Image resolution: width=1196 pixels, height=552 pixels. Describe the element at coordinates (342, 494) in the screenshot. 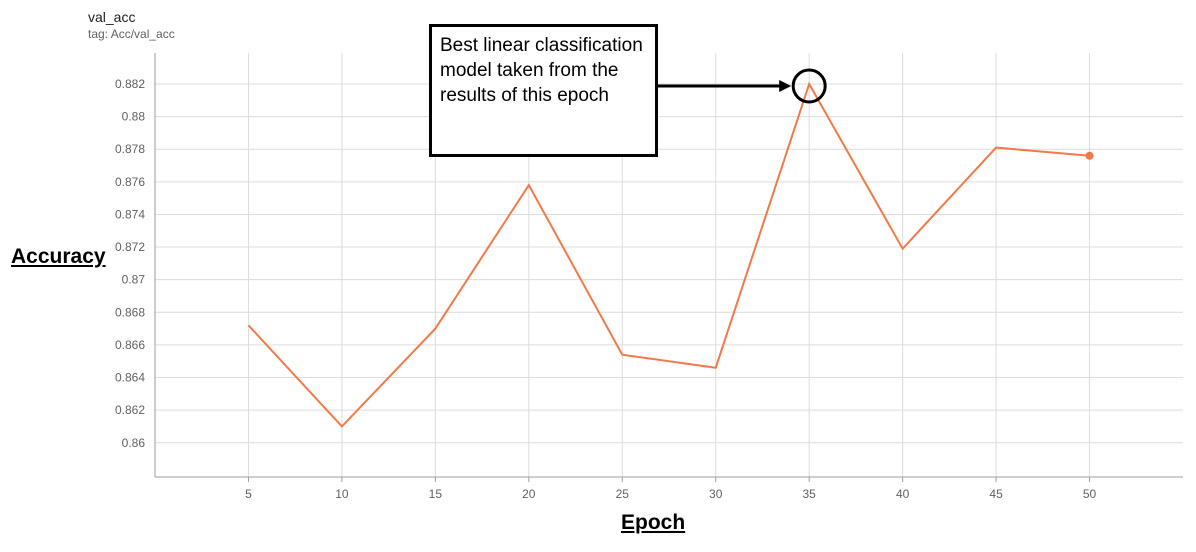

I see `x-tick-label: 10` at that location.